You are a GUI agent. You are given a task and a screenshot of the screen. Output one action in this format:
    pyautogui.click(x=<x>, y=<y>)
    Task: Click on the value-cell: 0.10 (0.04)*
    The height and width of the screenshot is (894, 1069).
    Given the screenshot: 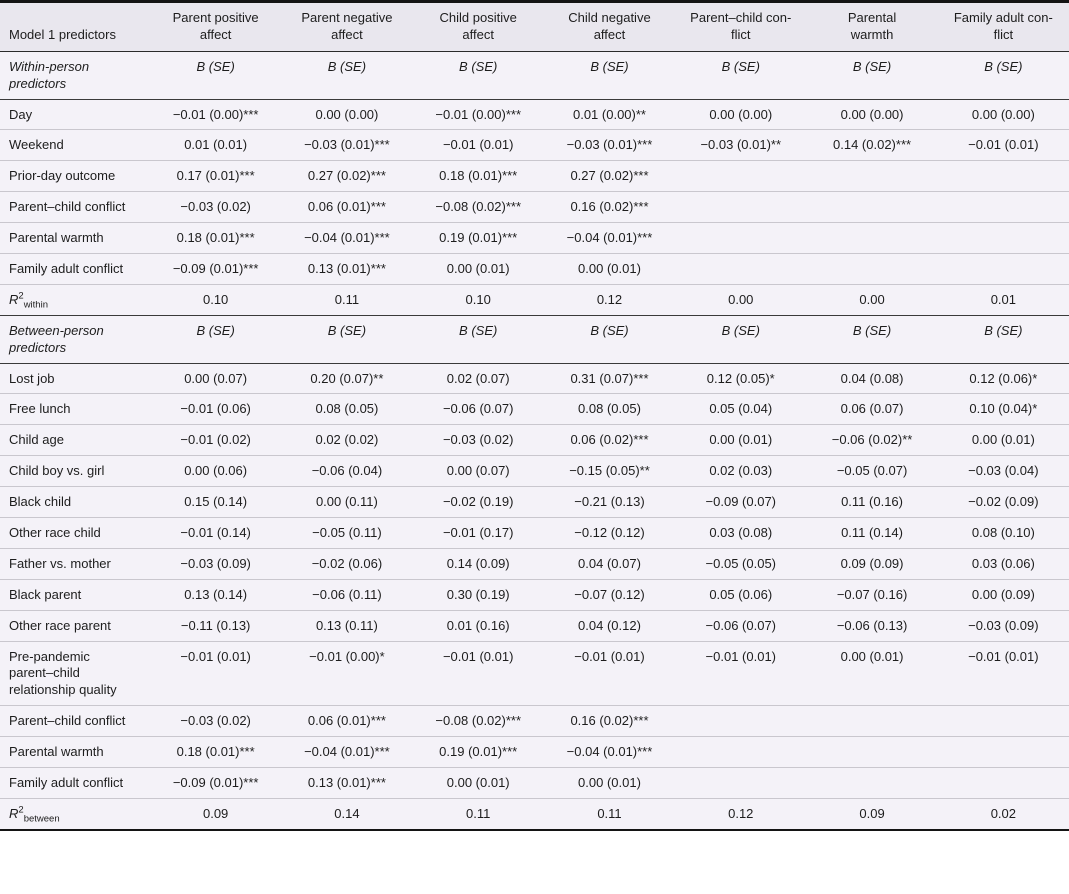 What is the action you would take?
    pyautogui.click(x=1003, y=409)
    